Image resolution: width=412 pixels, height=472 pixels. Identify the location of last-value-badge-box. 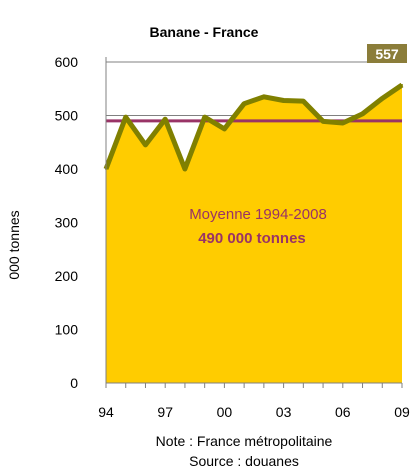
(387, 53).